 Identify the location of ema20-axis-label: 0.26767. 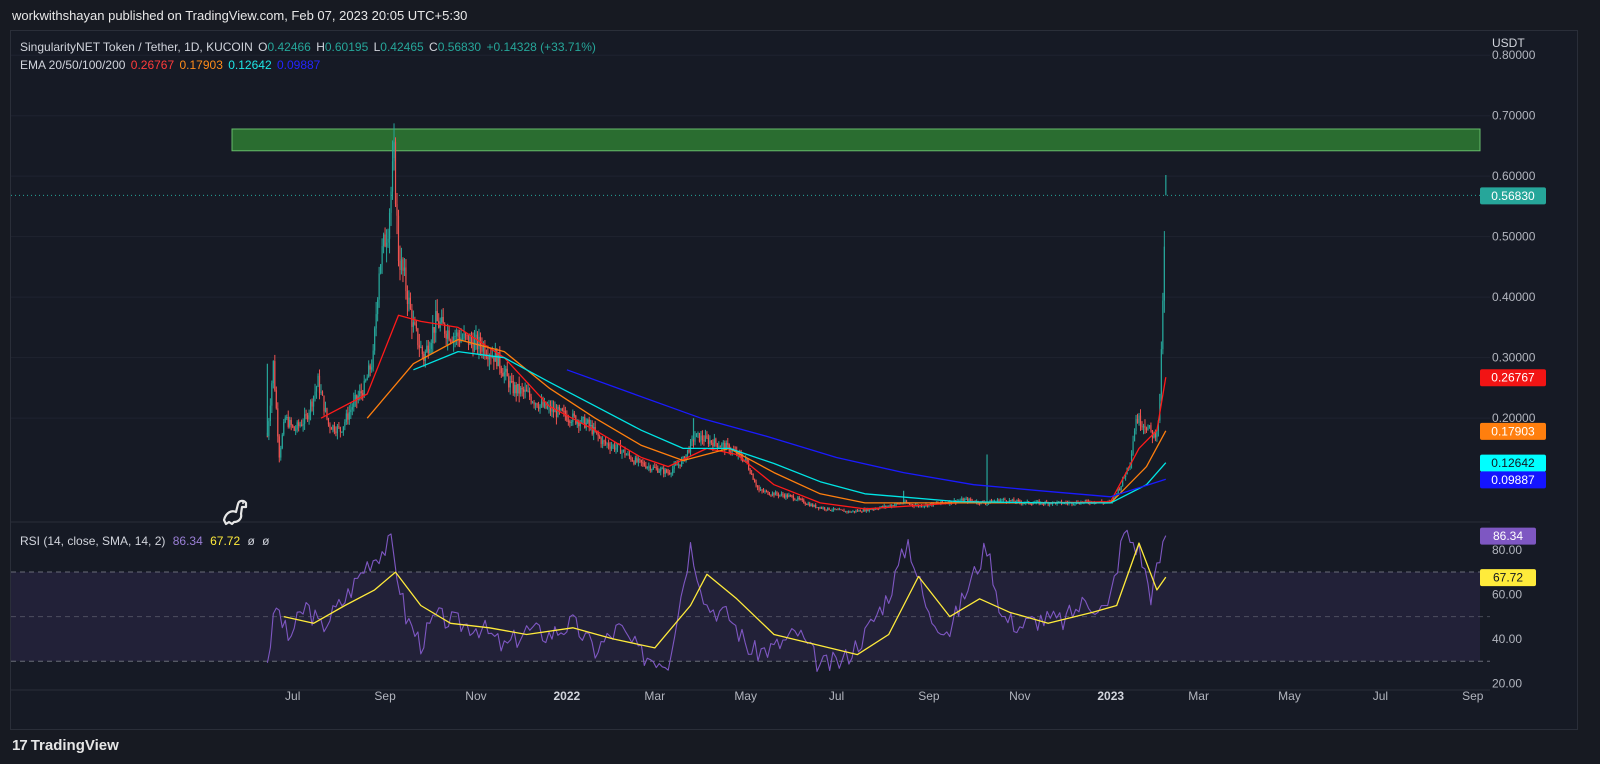
(1513, 378).